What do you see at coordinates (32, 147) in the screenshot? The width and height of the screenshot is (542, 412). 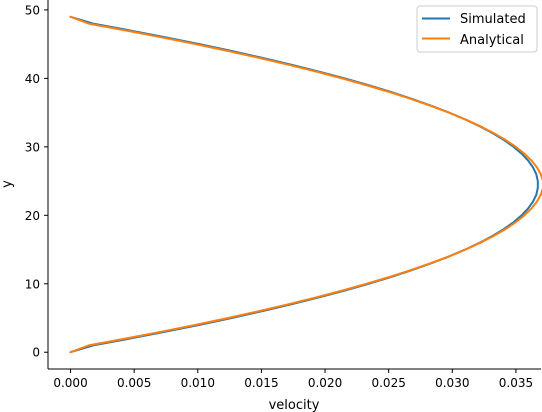 I see `y-tick-label: 30` at bounding box center [32, 147].